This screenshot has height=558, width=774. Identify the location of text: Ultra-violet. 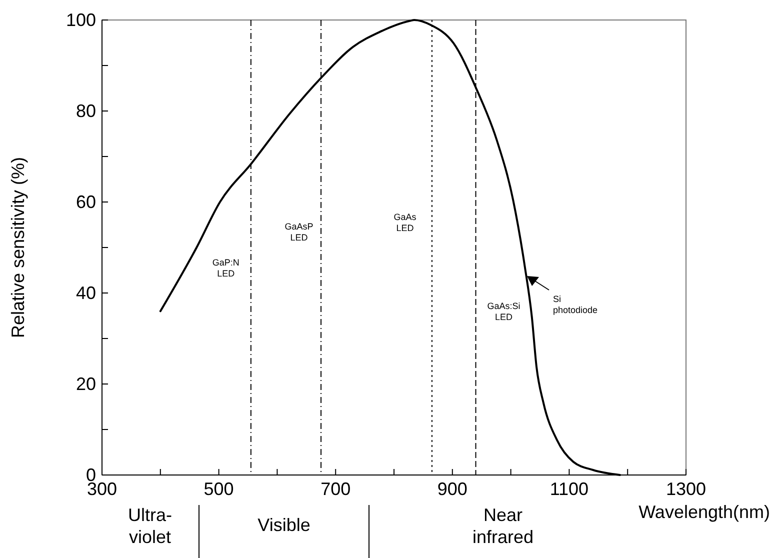
(150, 526).